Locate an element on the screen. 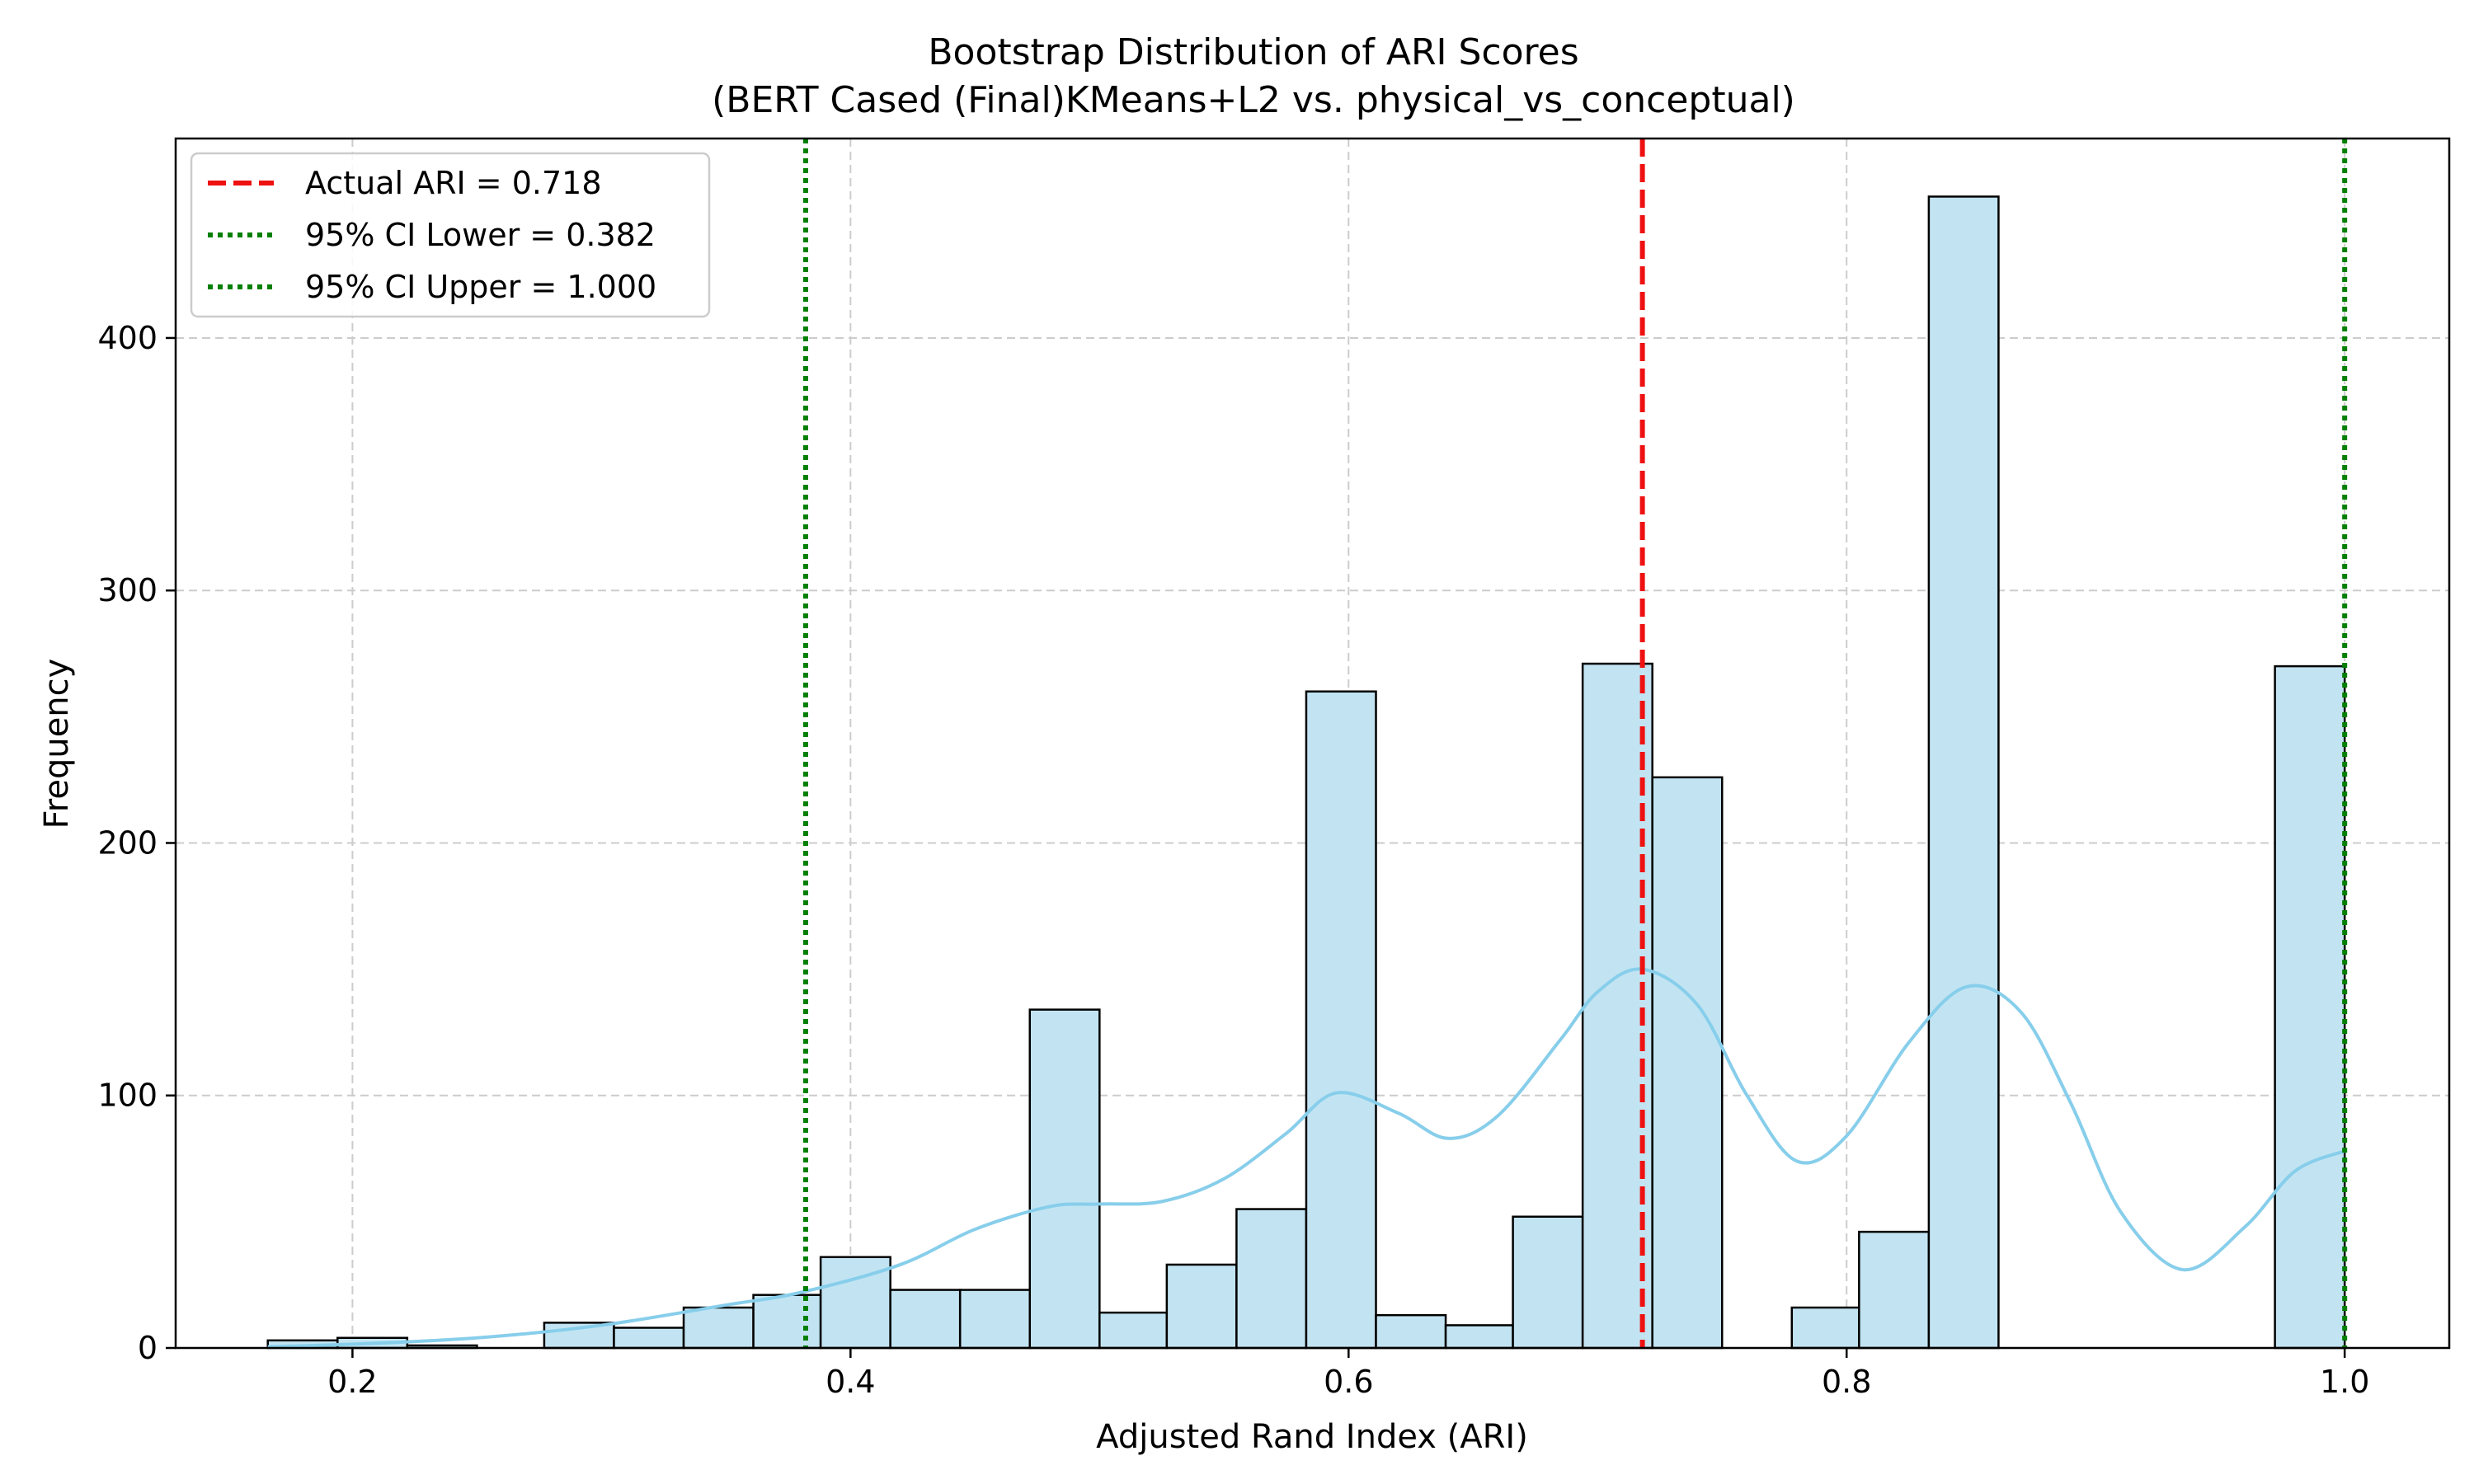  x-tick-label-1: 0.4 is located at coordinates (850, 1382).